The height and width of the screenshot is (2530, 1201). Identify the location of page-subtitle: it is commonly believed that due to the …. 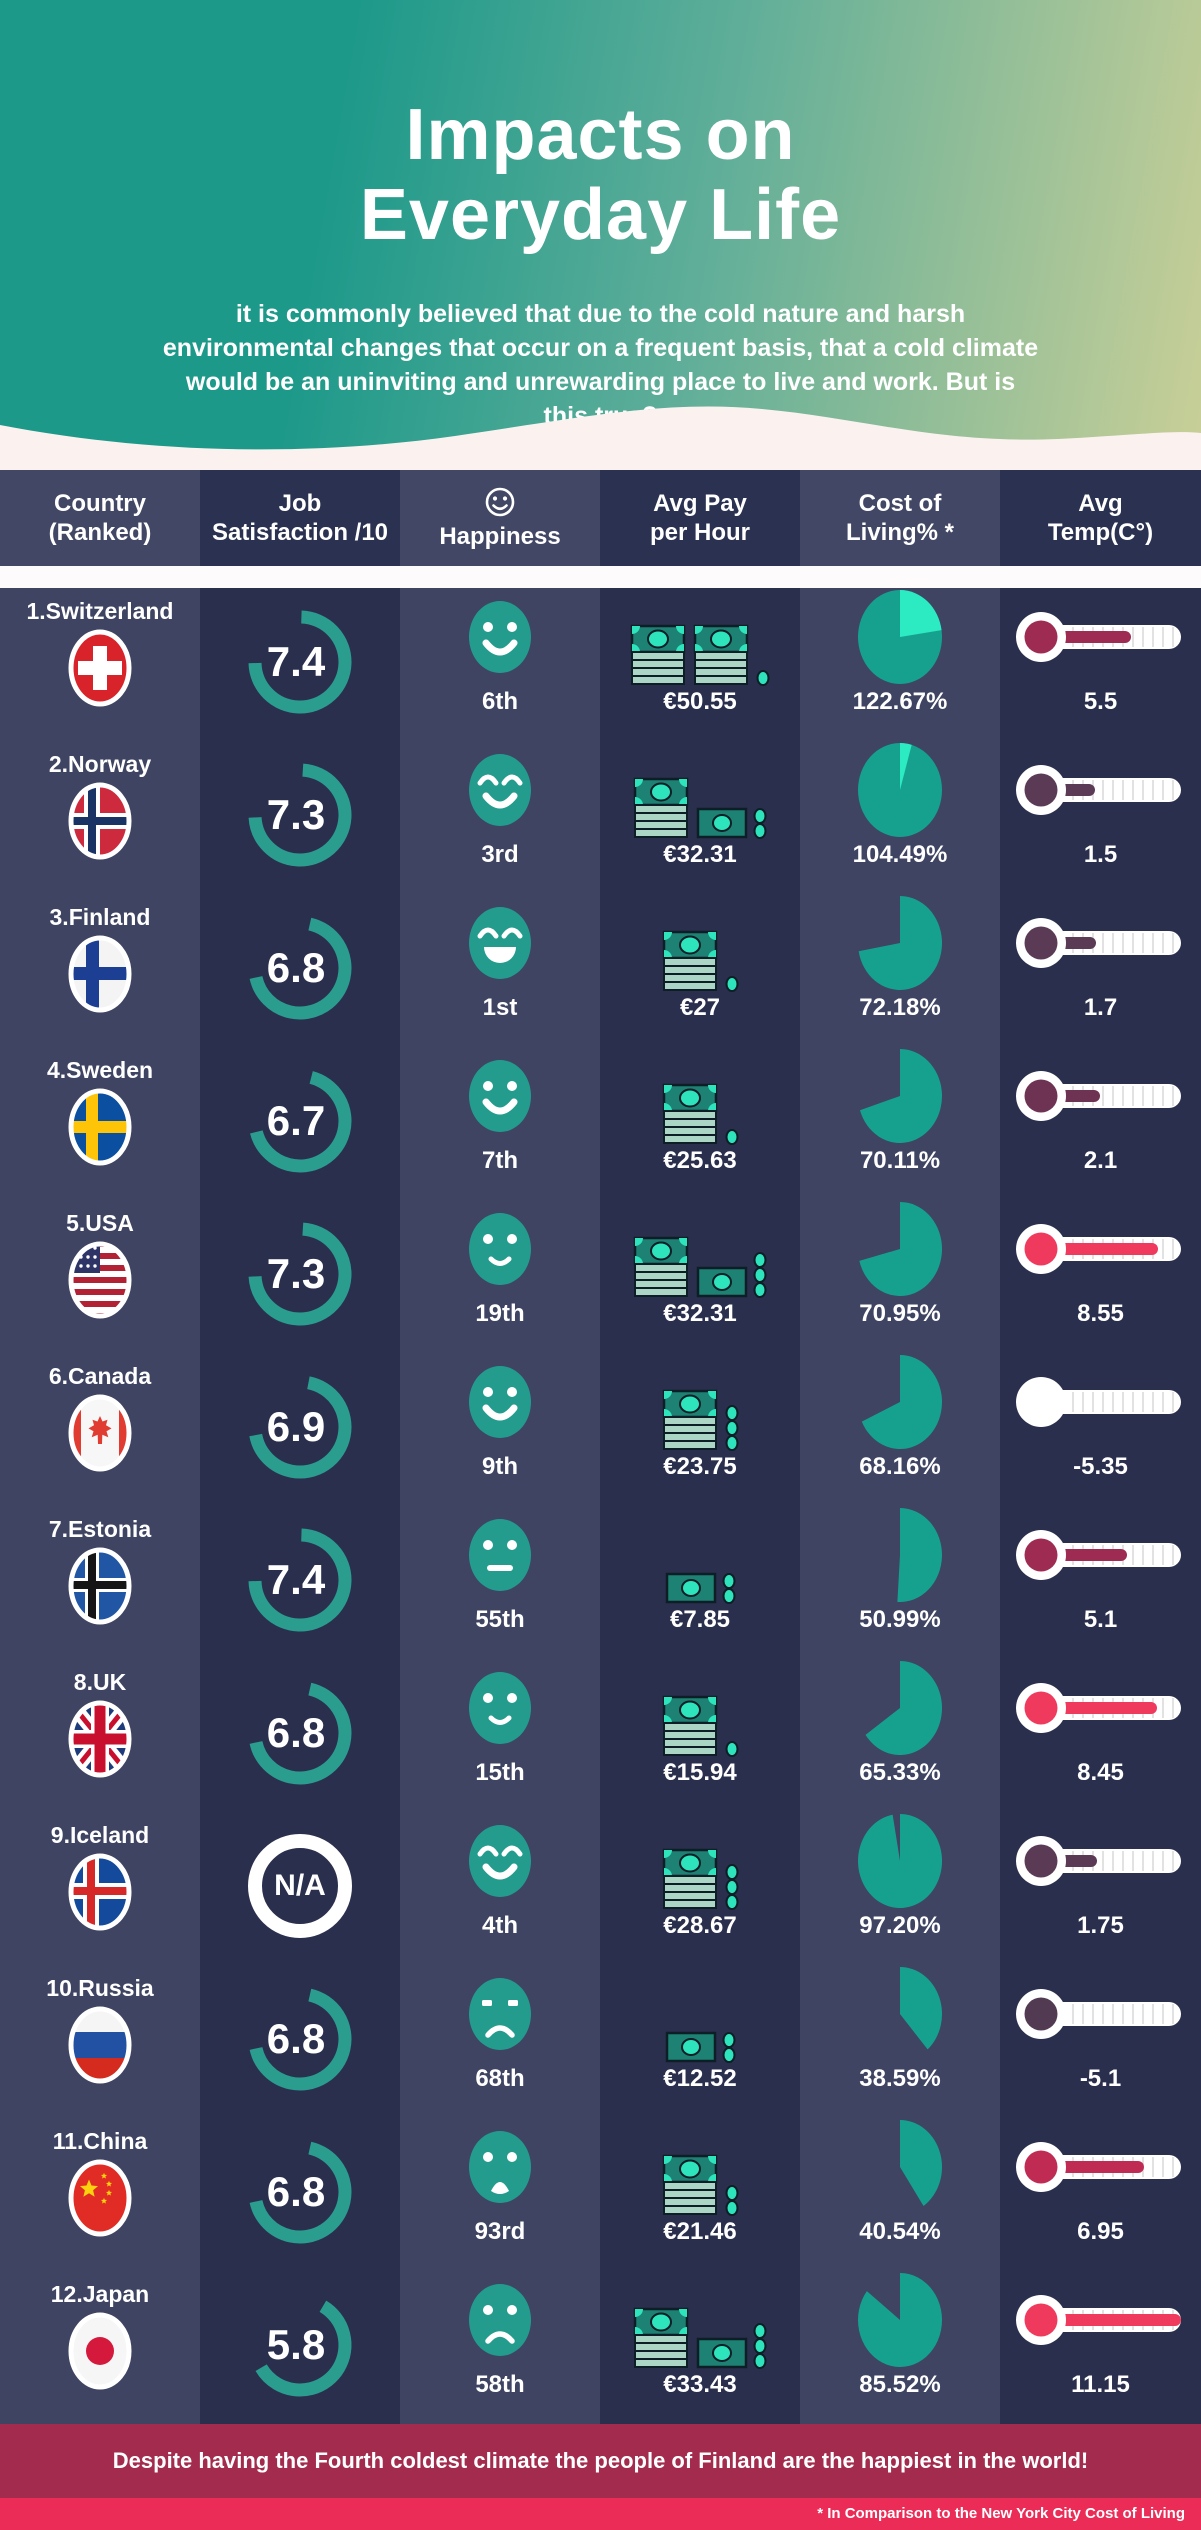
(600, 365).